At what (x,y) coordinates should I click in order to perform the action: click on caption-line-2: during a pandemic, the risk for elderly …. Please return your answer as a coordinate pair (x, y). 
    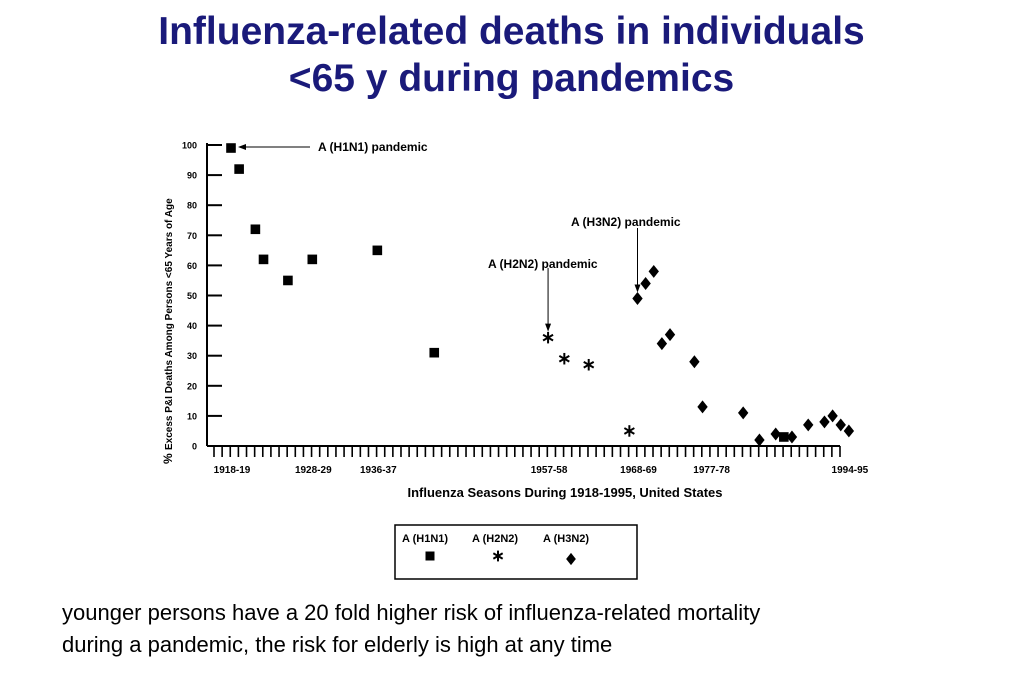
    Looking at the image, I should click on (337, 644).